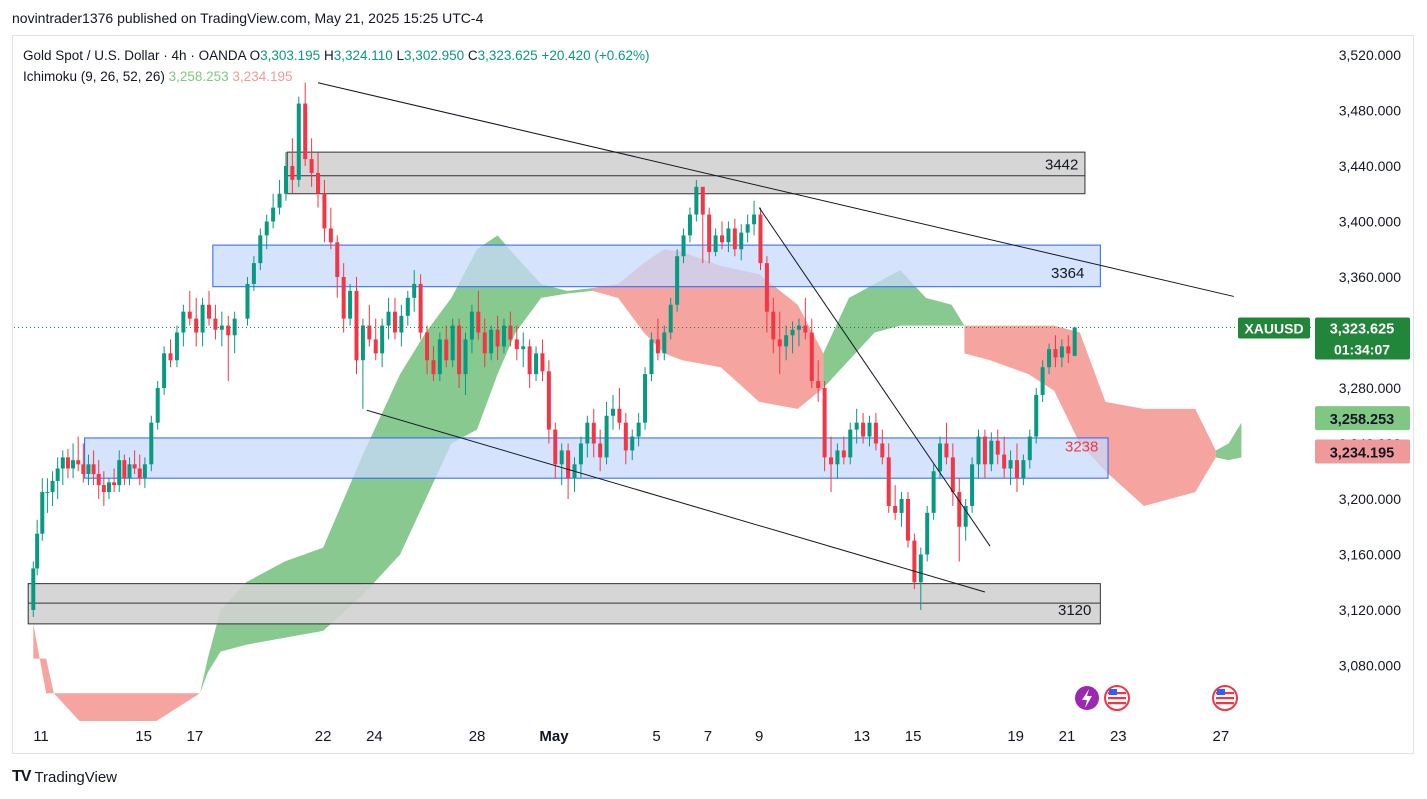 The width and height of the screenshot is (1427, 799). What do you see at coordinates (1118, 736) in the screenshot?
I see `x-tick-label: 23` at bounding box center [1118, 736].